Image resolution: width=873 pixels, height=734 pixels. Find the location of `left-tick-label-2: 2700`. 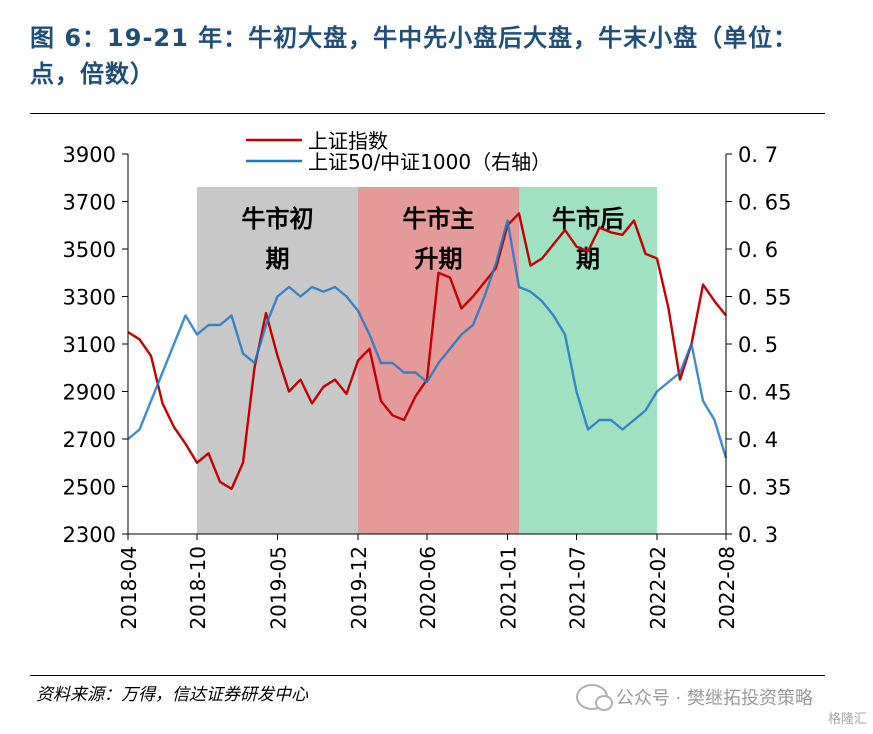

left-tick-label-2: 2700 is located at coordinates (89, 440).